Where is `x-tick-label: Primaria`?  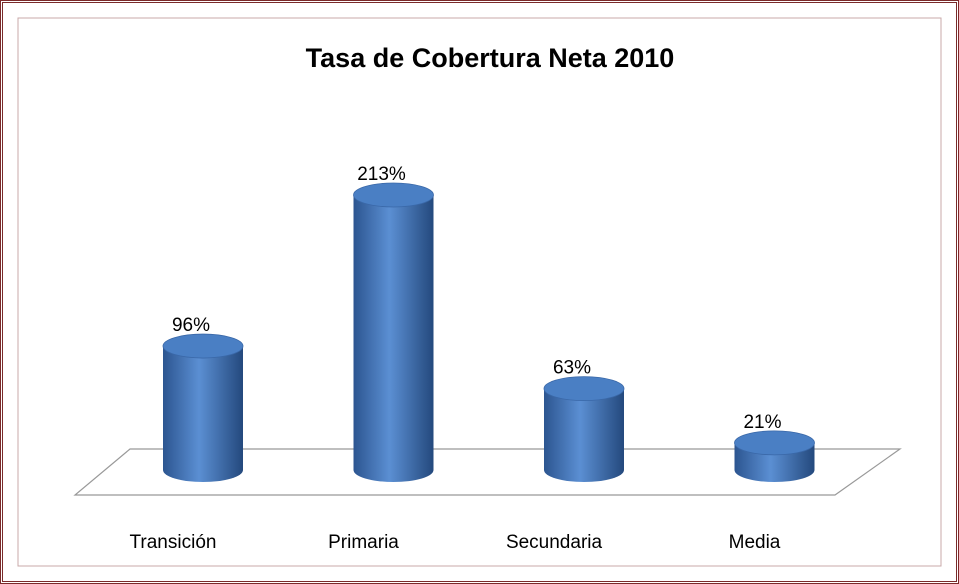 x-tick-label: Primaria is located at coordinates (363, 542).